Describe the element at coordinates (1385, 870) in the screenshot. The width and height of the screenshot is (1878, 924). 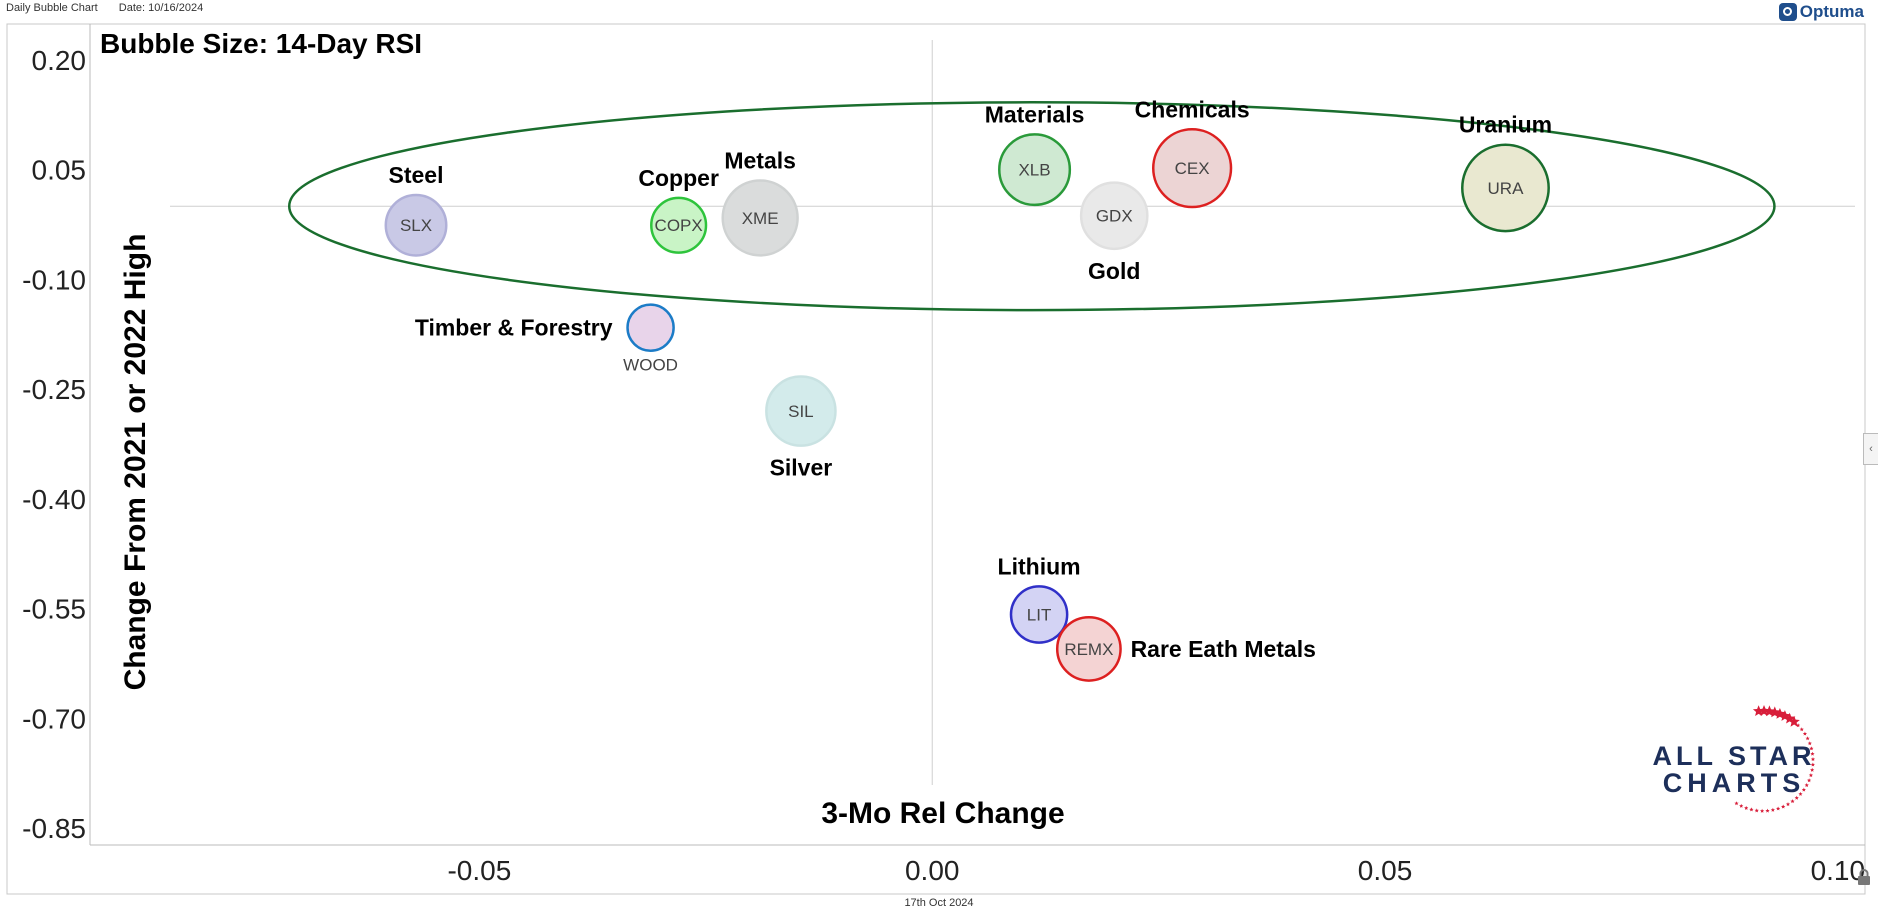
I see `x-tick-label: 0.05` at that location.